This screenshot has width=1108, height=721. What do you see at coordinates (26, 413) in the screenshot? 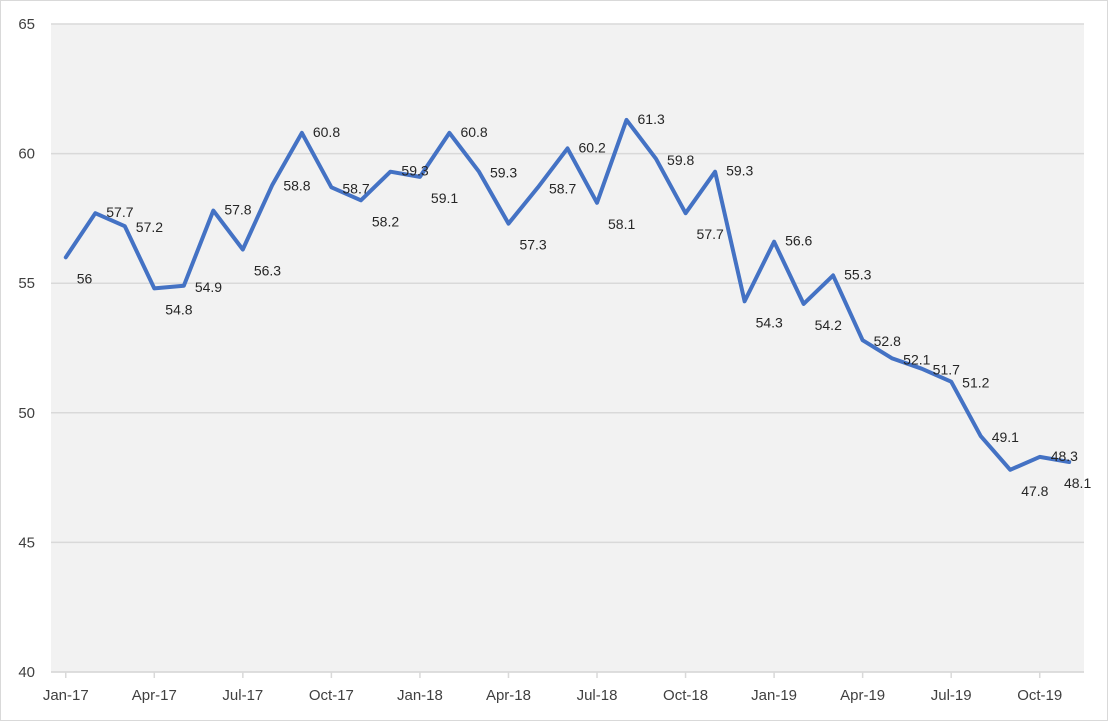
I see `y-tick-label: 50` at bounding box center [26, 413].